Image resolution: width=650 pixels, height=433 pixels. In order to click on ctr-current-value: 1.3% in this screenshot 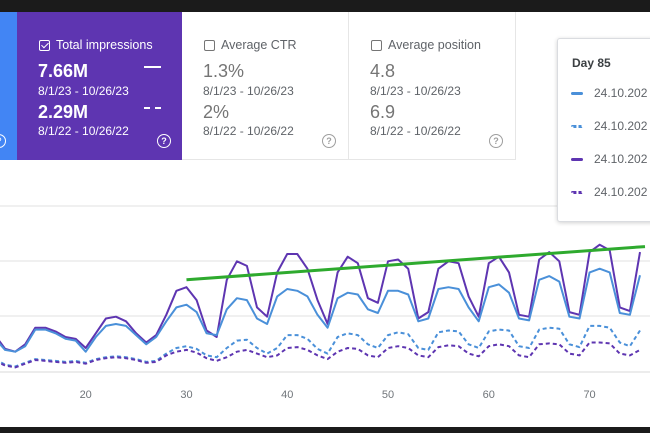, I will do `click(224, 71)`.